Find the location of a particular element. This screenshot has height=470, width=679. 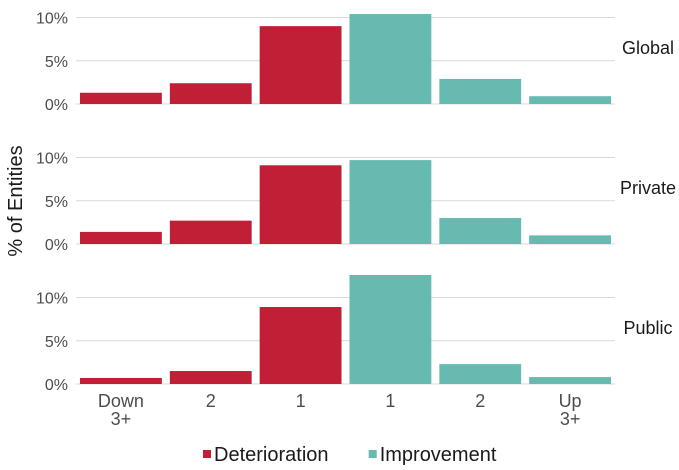

panel-label: Public is located at coordinates (647, 328).